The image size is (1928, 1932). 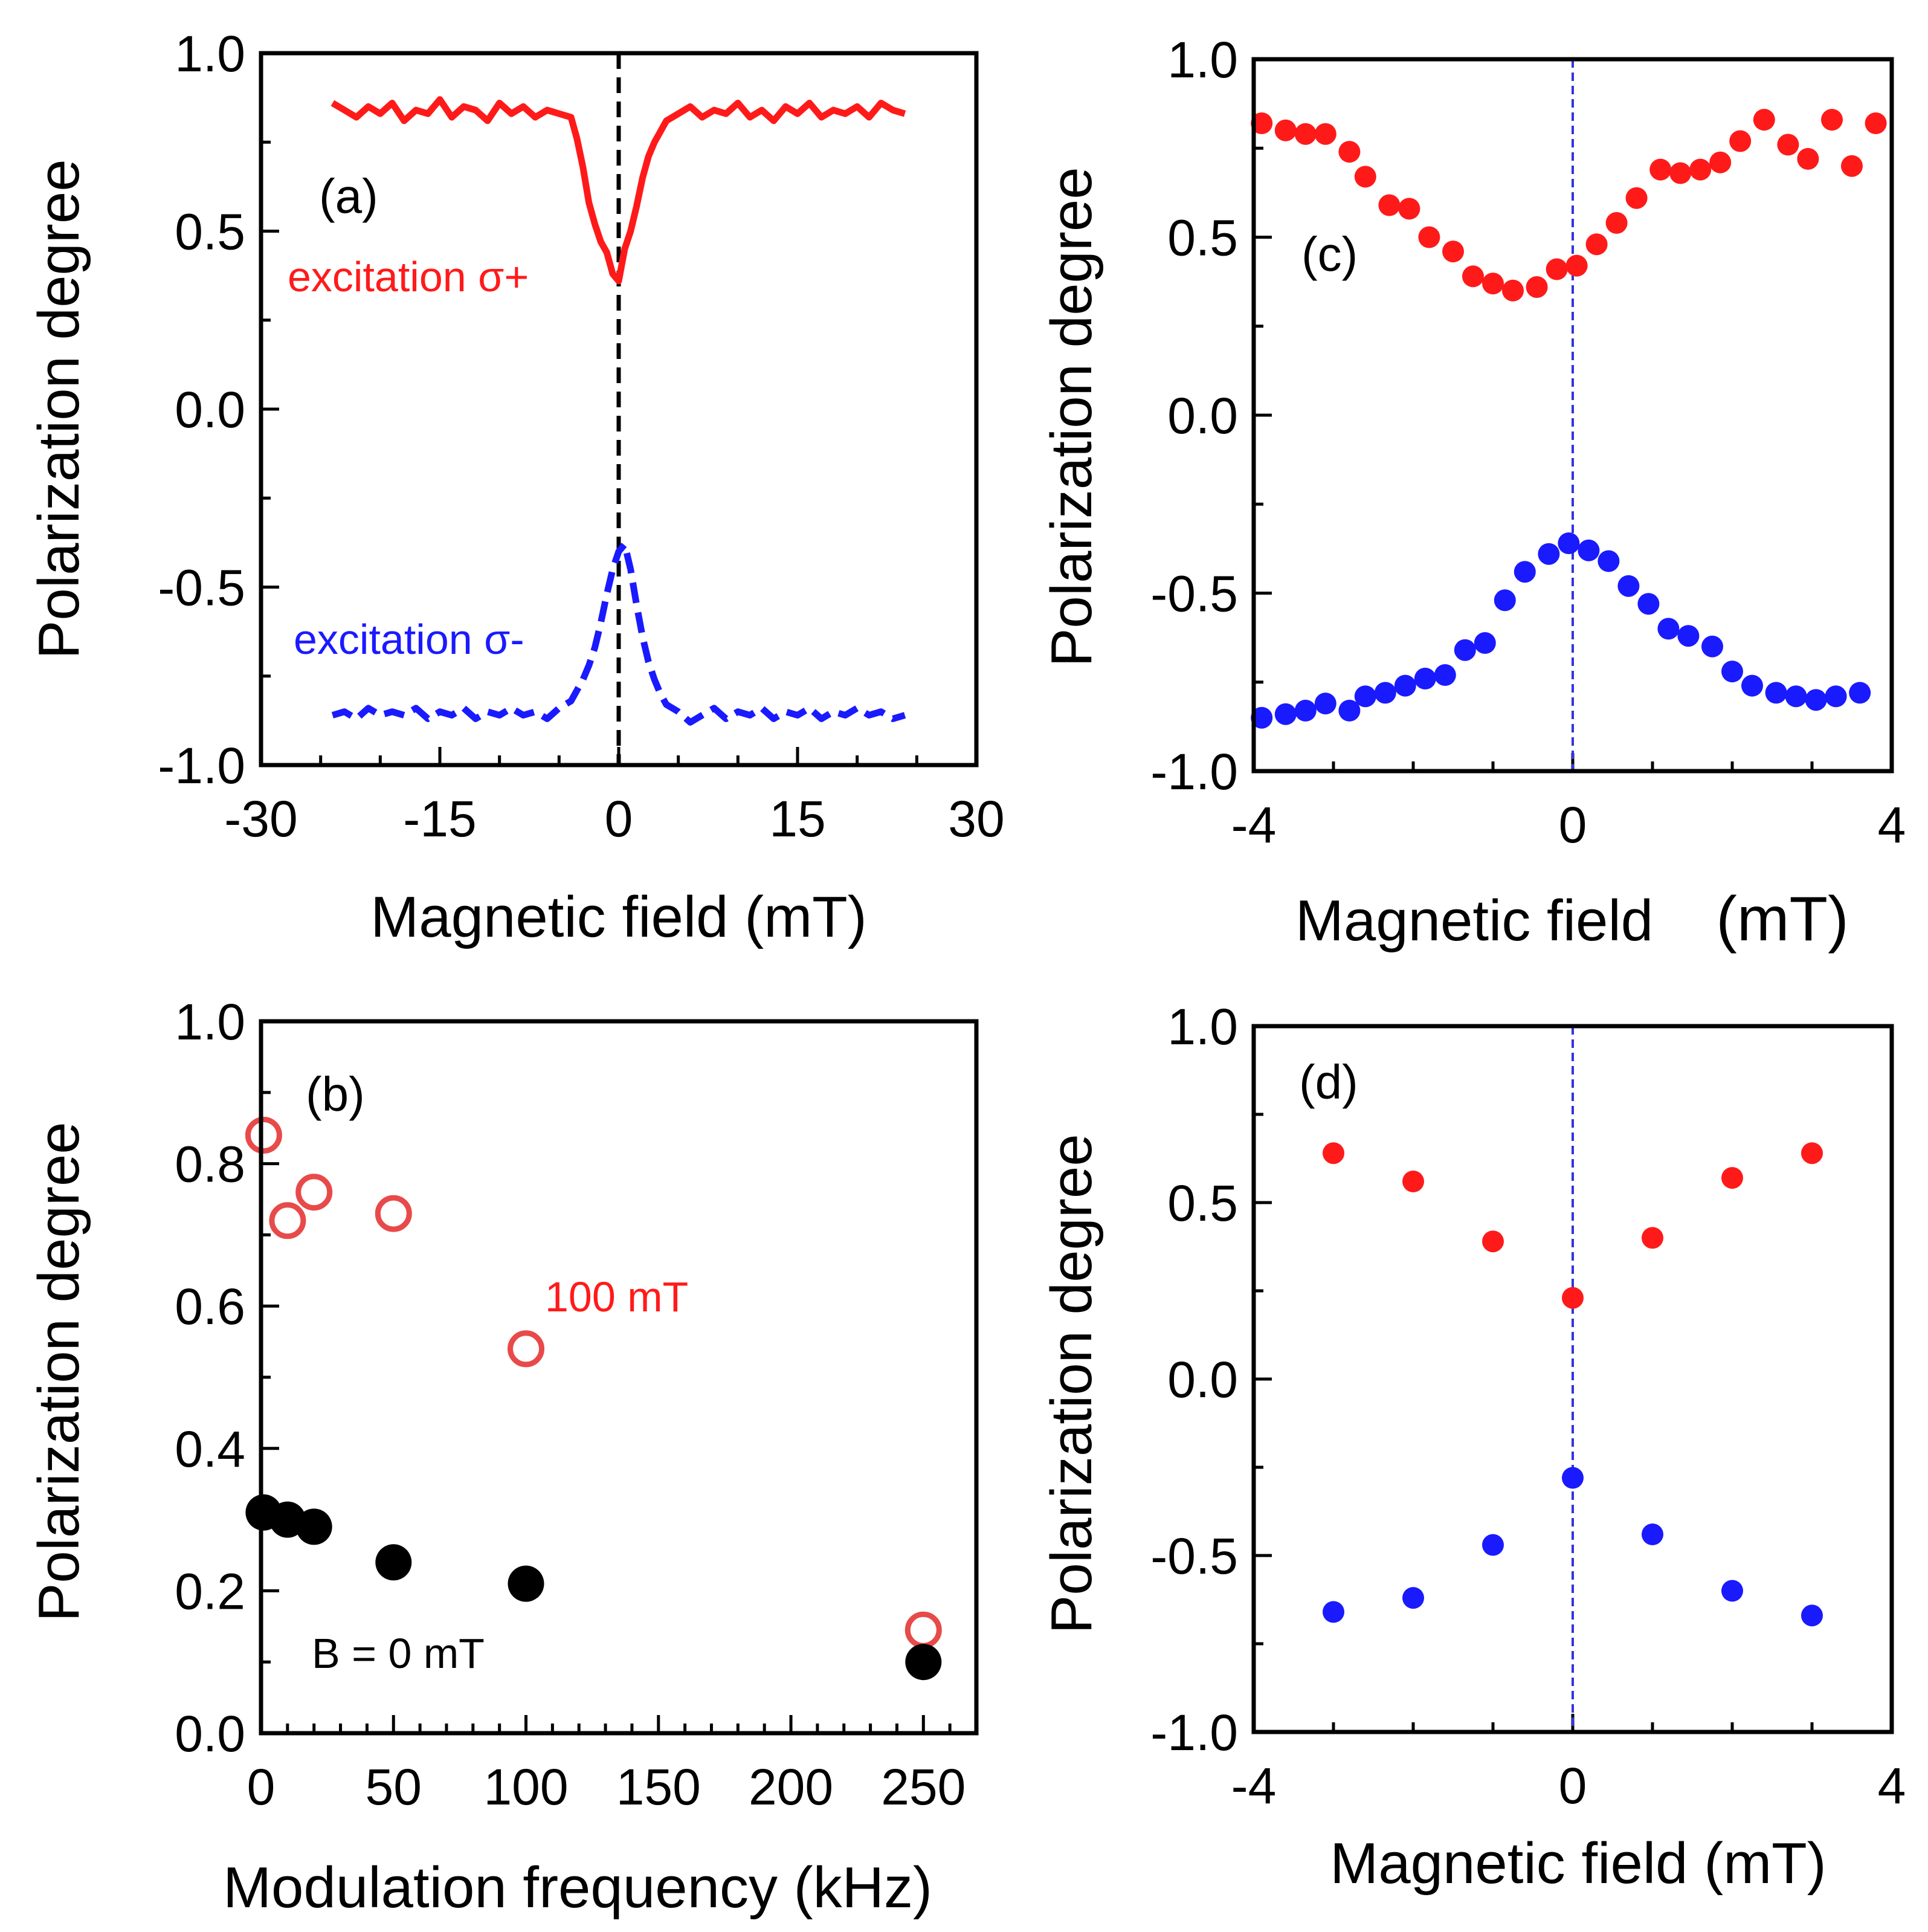 What do you see at coordinates (260, 818) in the screenshot?
I see `panel-a-xtick-label: -30` at bounding box center [260, 818].